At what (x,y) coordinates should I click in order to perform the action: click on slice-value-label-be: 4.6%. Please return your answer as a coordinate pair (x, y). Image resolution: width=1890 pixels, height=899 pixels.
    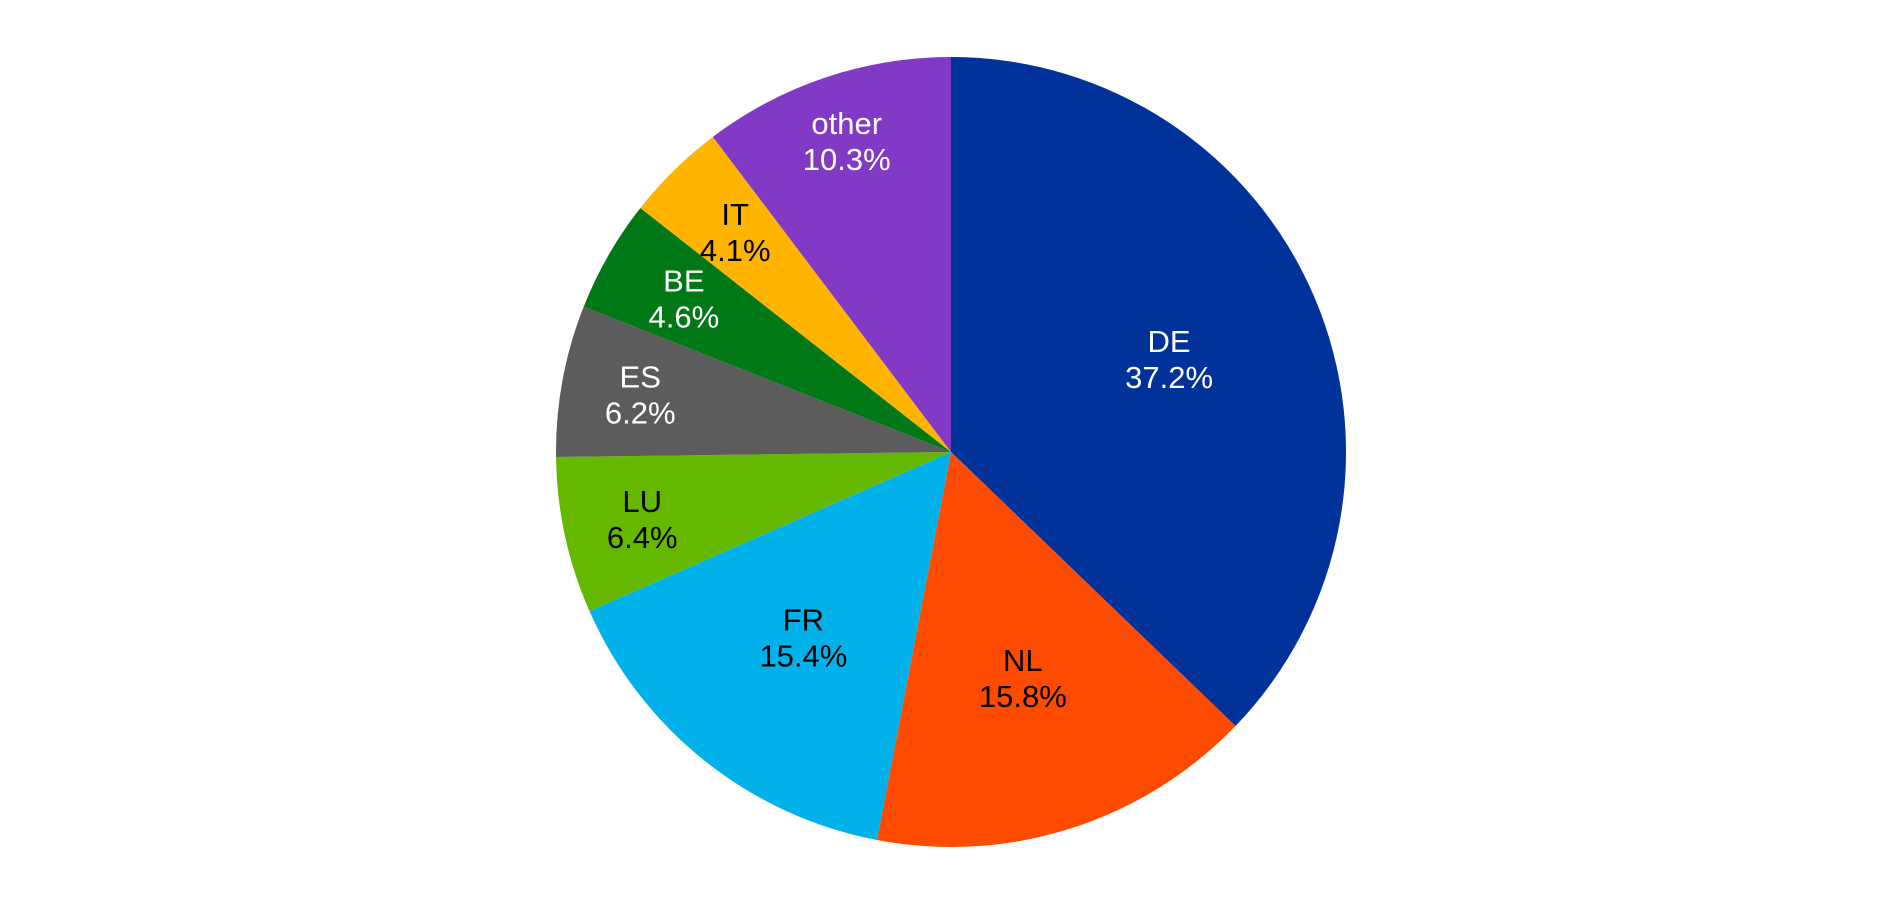
    Looking at the image, I should click on (684, 317).